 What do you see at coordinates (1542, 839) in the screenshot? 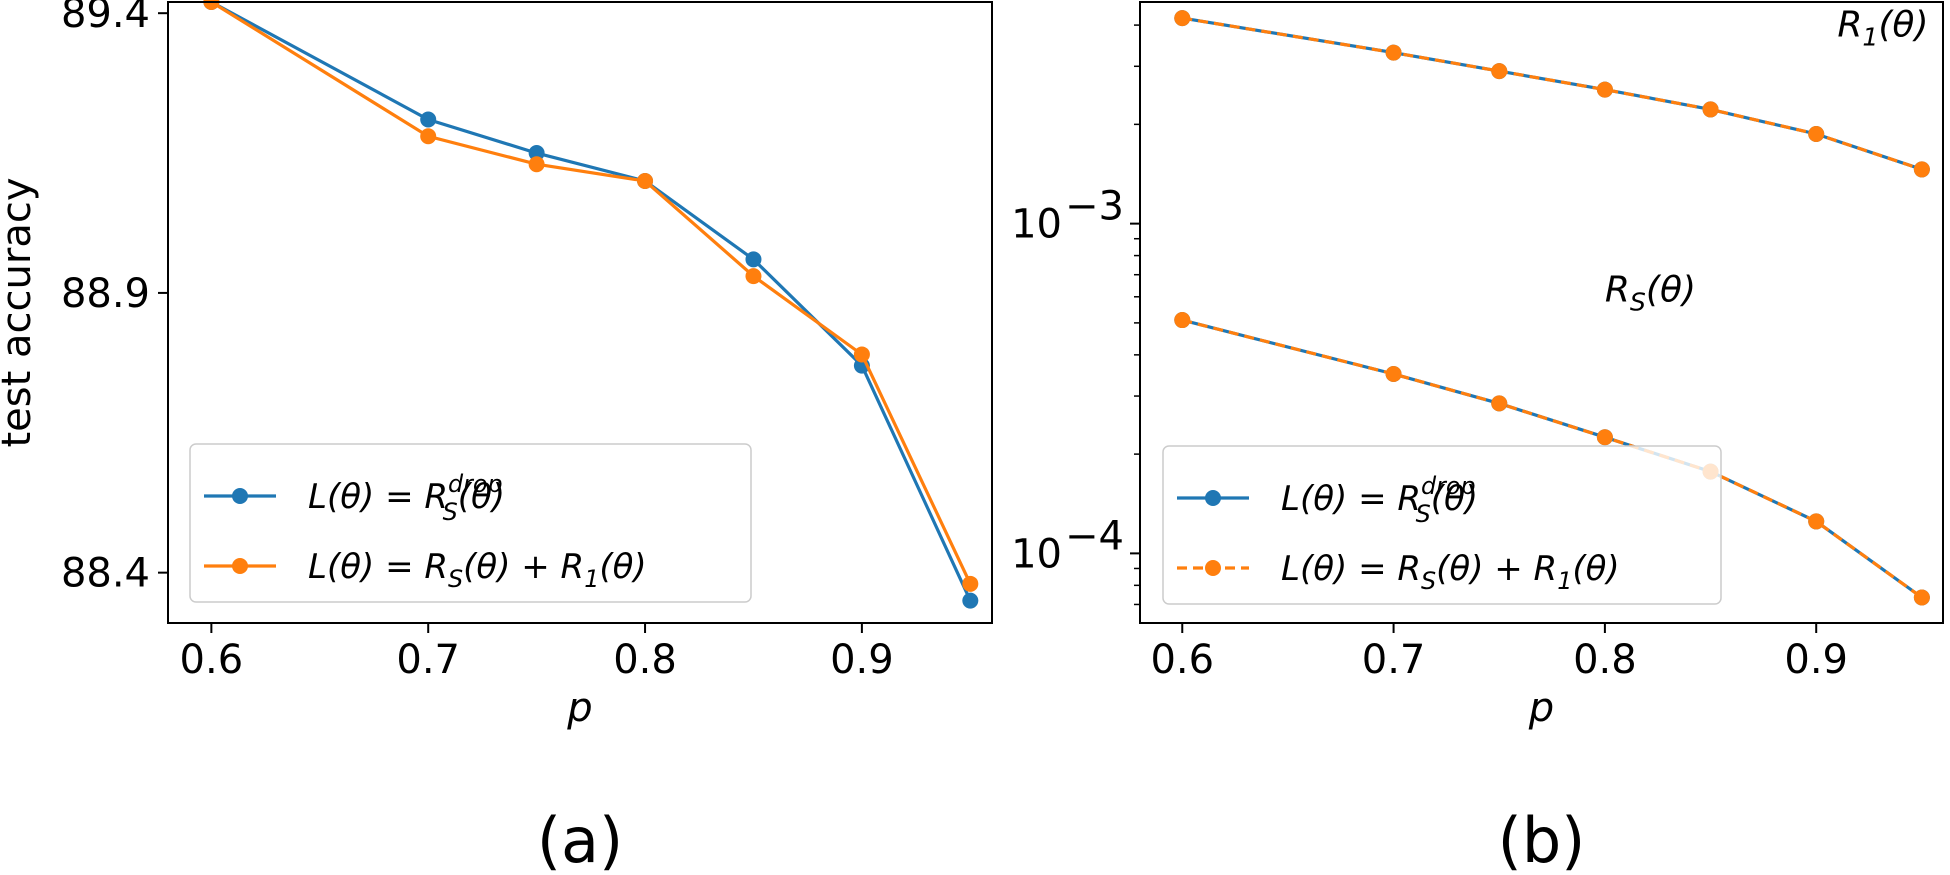
I see `panel-label: (b)` at bounding box center [1542, 839].